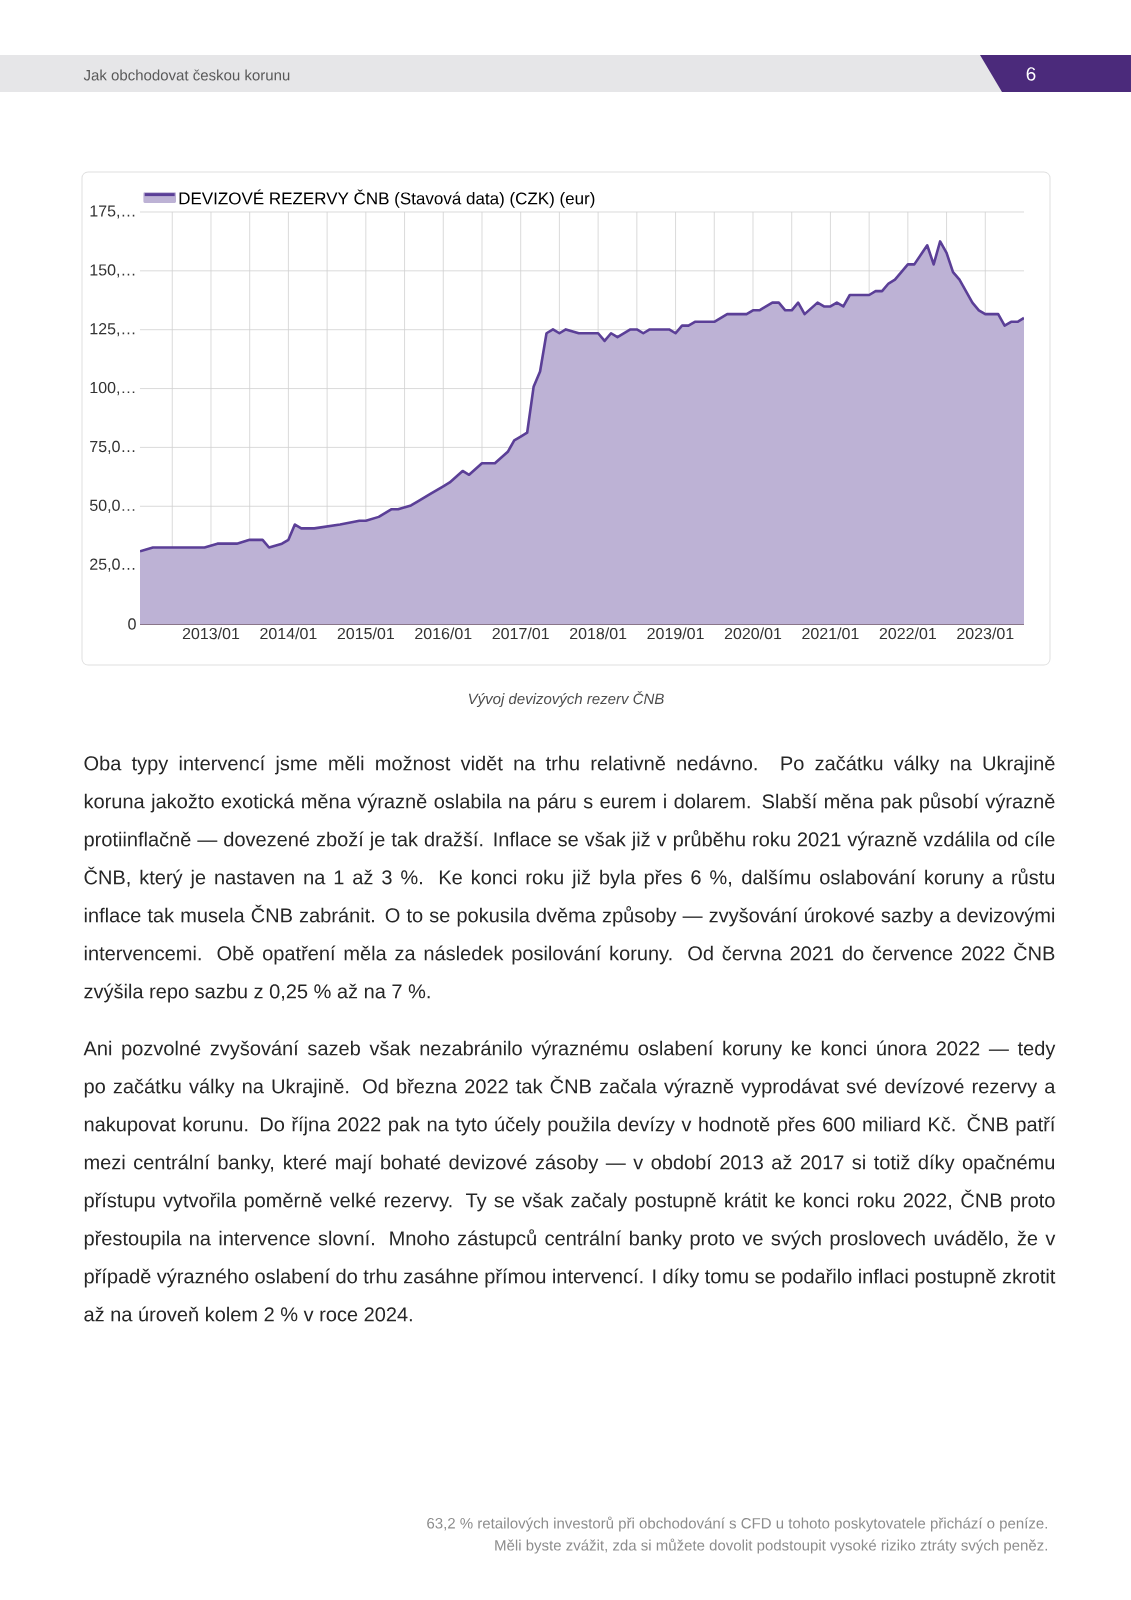  What do you see at coordinates (132, 624) in the screenshot?
I see `text: 0` at bounding box center [132, 624].